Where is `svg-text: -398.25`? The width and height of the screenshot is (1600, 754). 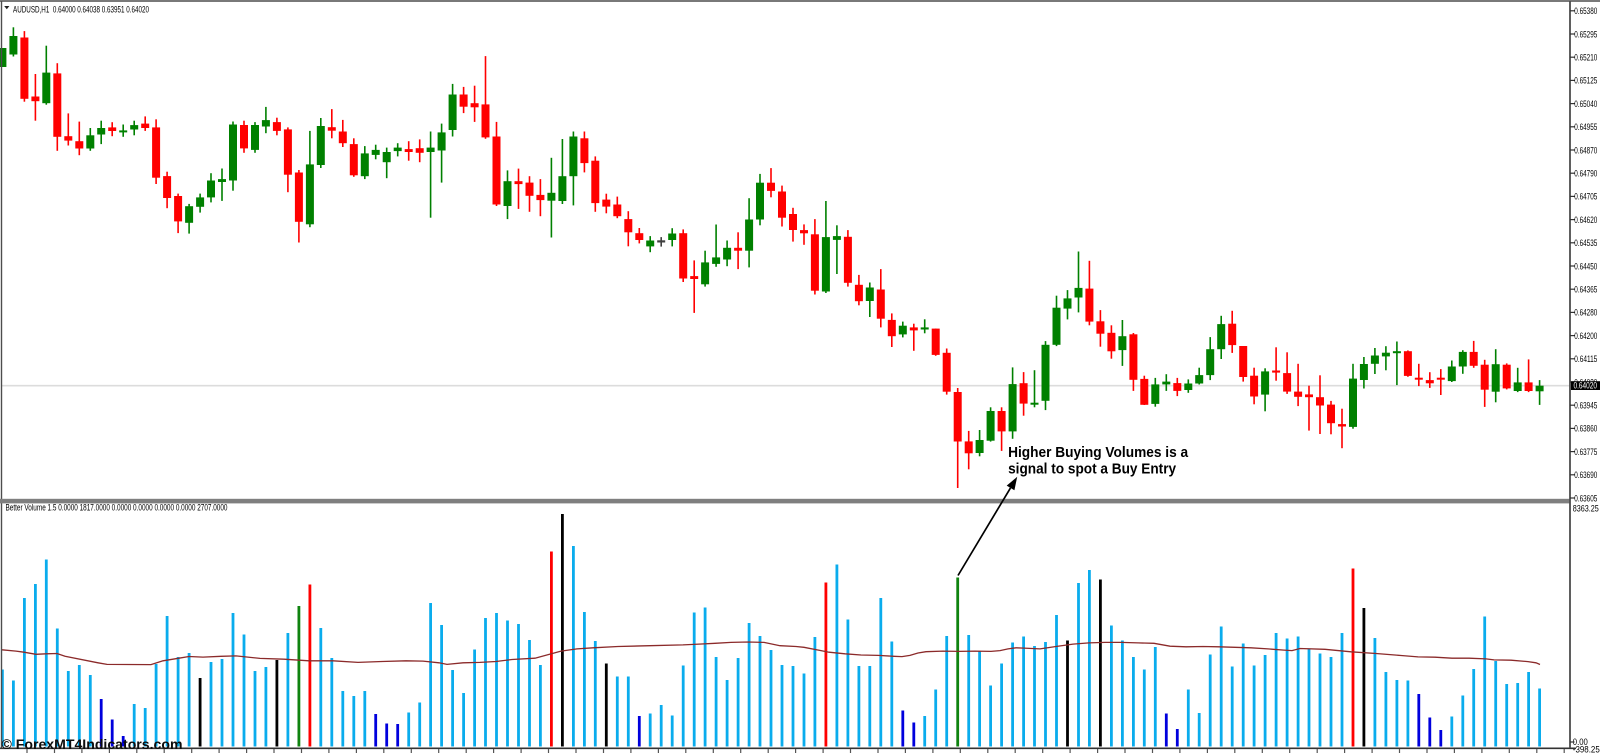 svg-text: -398.25 is located at coordinates (1586, 749).